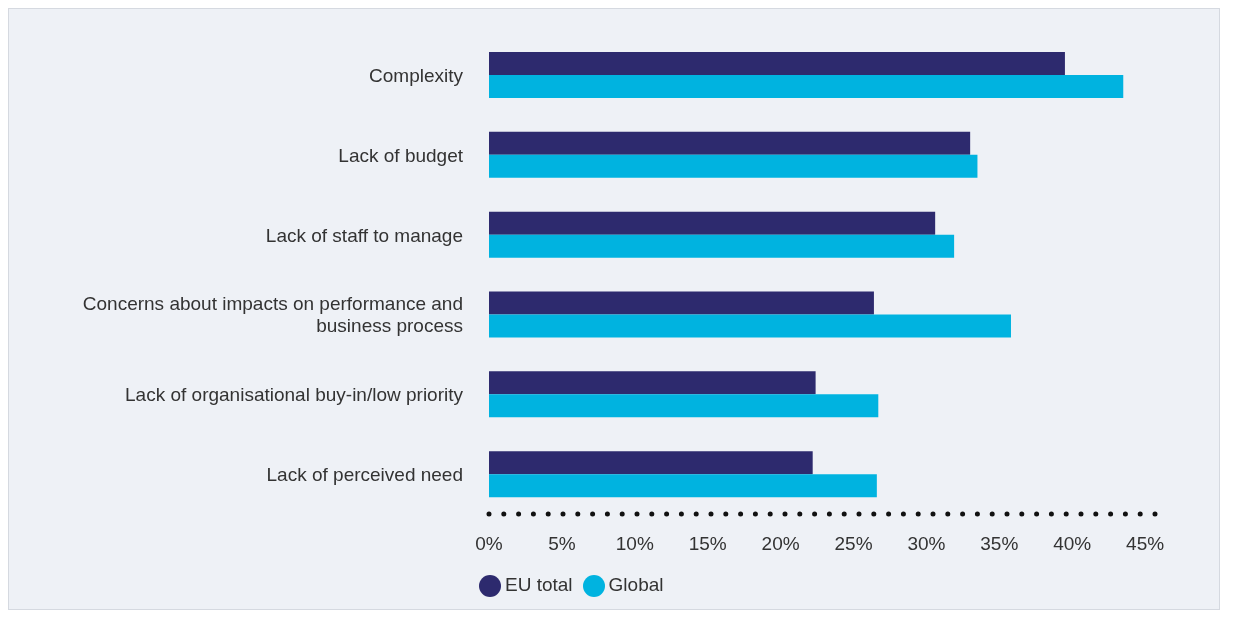 This screenshot has width=1238, height=622. I want to click on x-tick-label: 25%, so click(853, 543).